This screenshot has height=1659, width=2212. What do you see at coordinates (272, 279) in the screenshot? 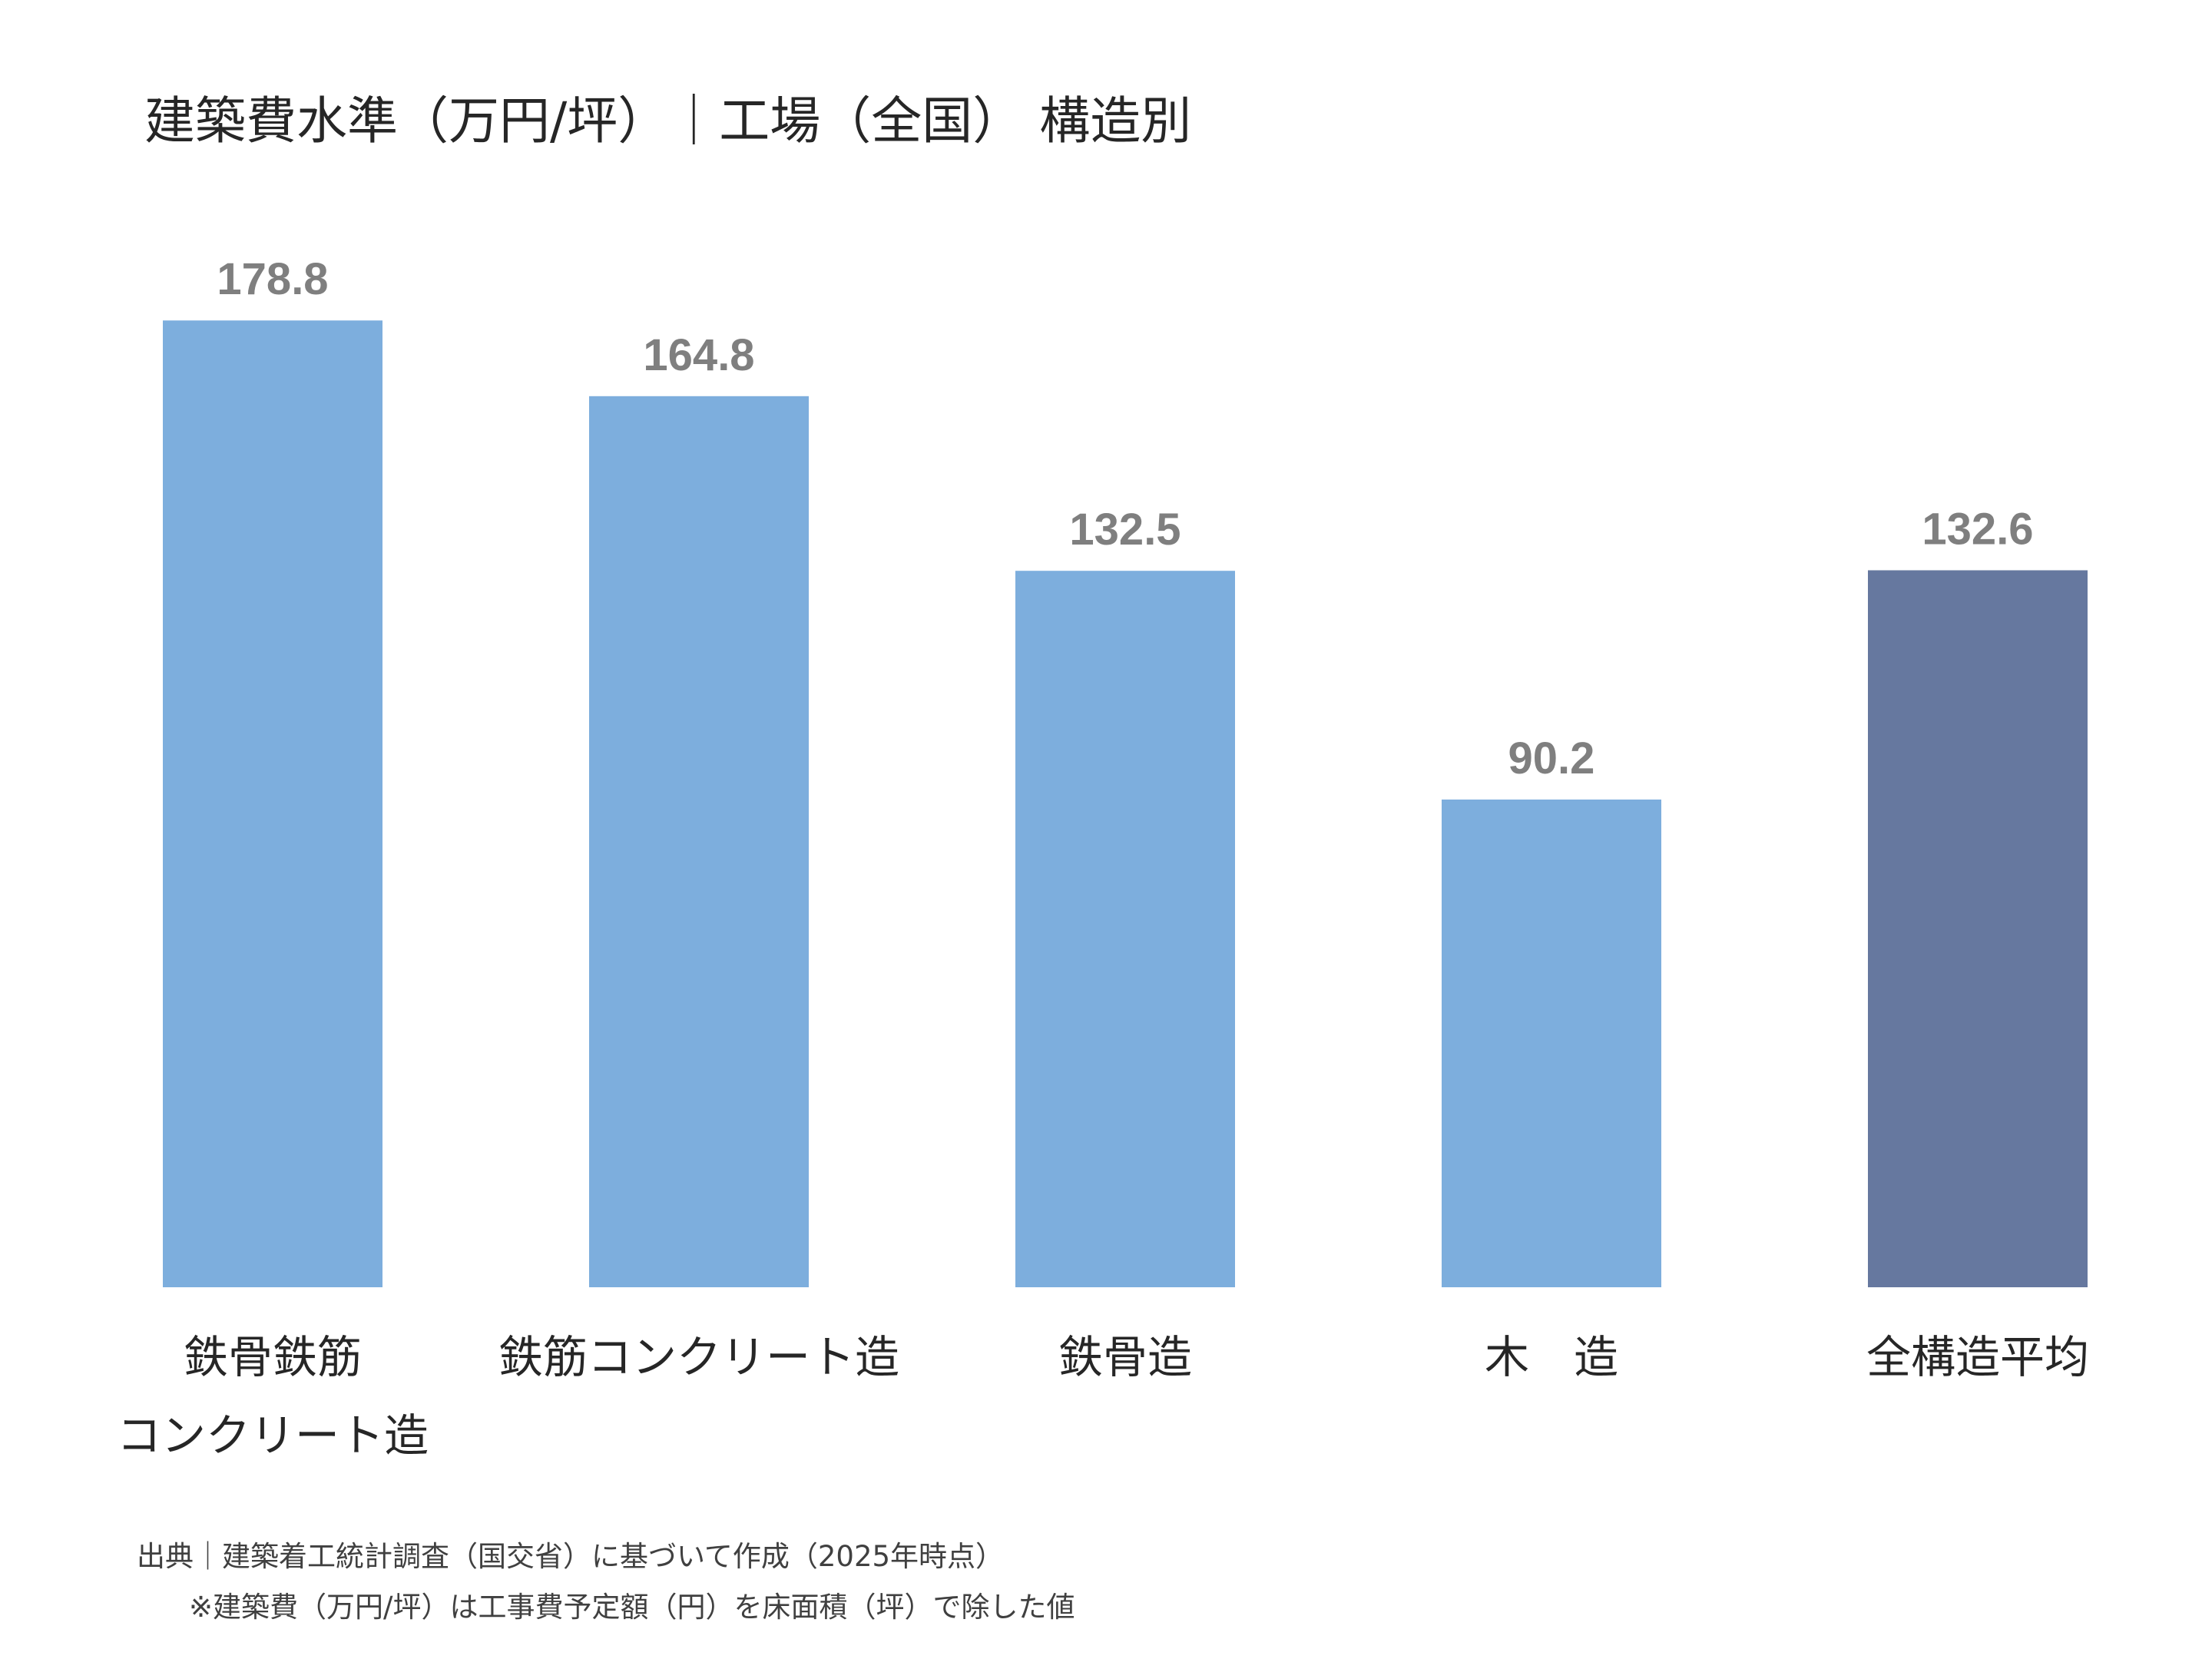
I see `value-label-0: 178.8` at bounding box center [272, 279].